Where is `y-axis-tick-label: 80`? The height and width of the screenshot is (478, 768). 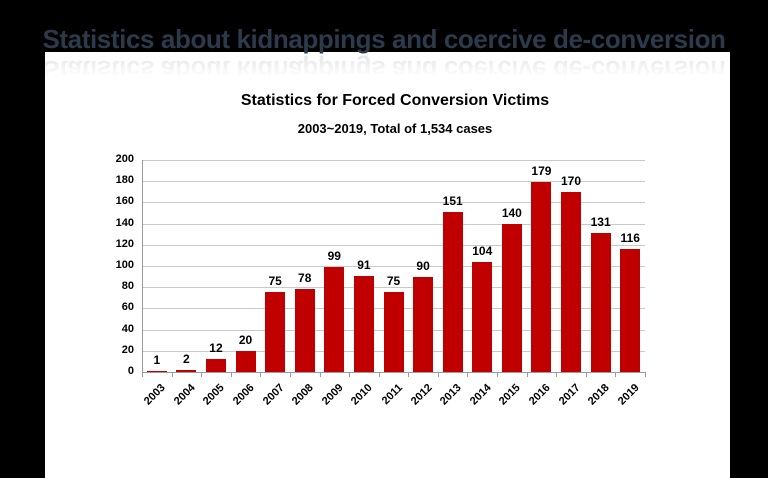 y-axis-tick-label: 80 is located at coordinates (127, 286).